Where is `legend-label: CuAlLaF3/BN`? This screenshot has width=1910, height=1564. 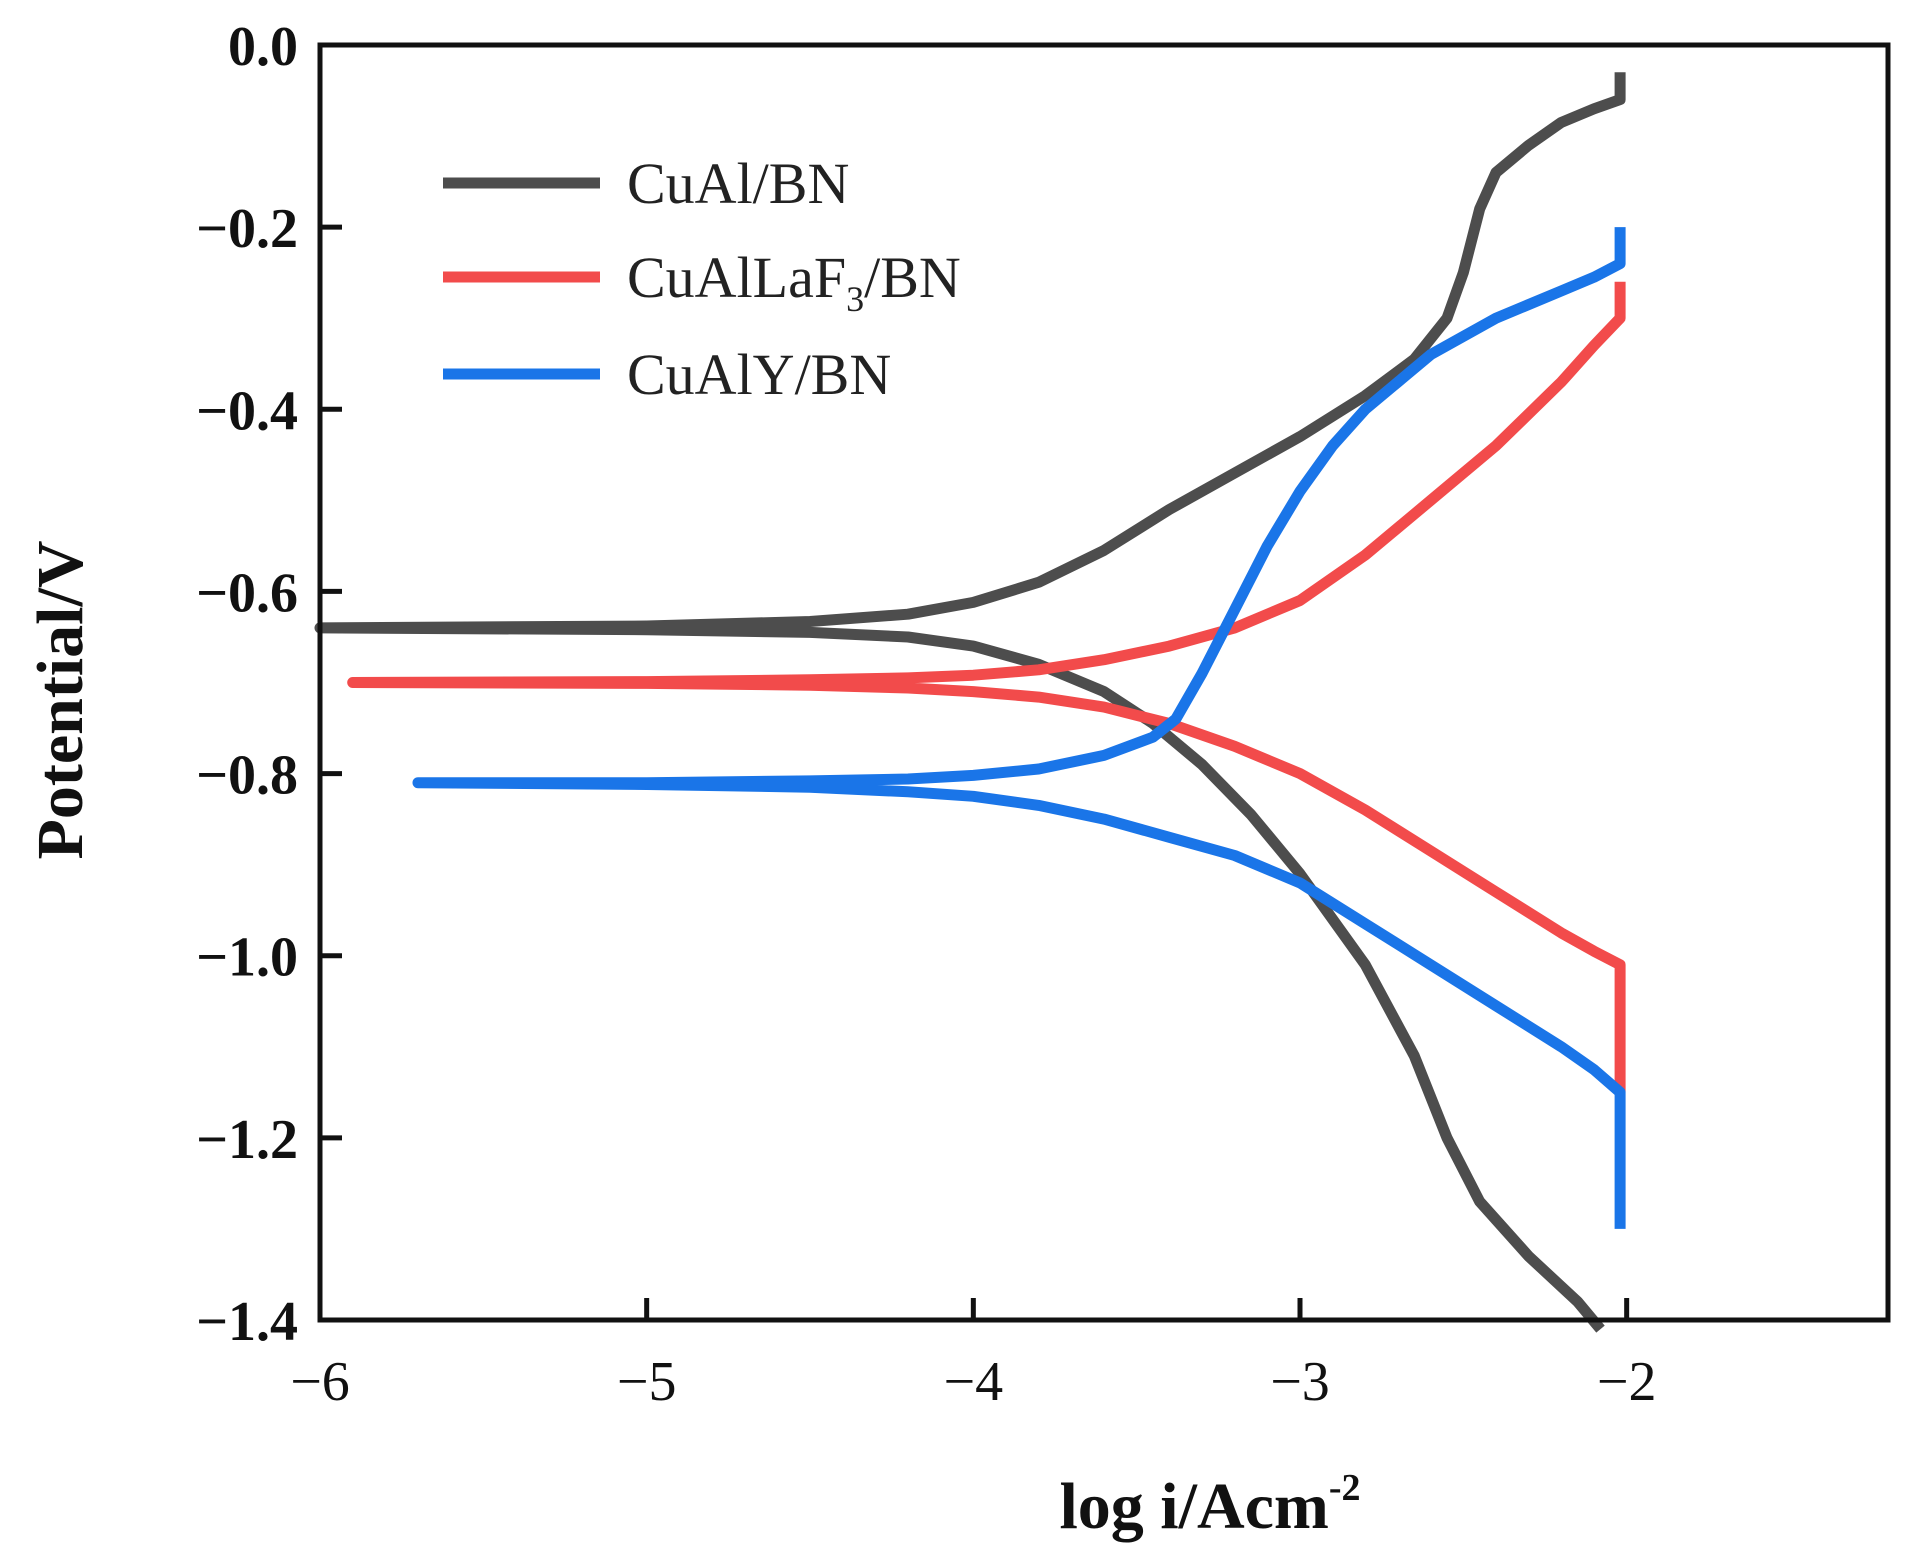 legend-label: CuAlLaF3/BN is located at coordinates (794, 282).